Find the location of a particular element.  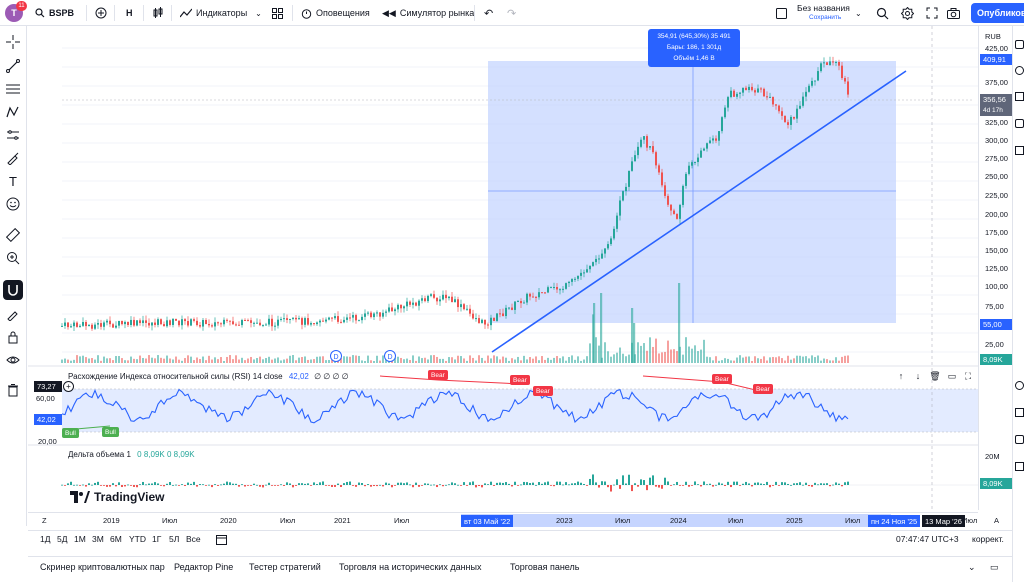

fib-tool is located at coordinates (13, 89).